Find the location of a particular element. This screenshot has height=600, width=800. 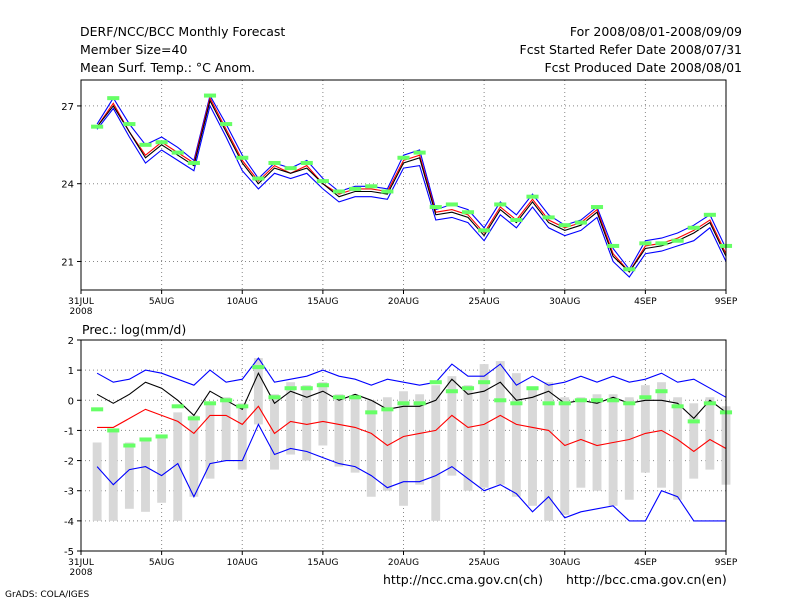

temp-x-tick-label: 4SEP is located at coordinates (645, 302).